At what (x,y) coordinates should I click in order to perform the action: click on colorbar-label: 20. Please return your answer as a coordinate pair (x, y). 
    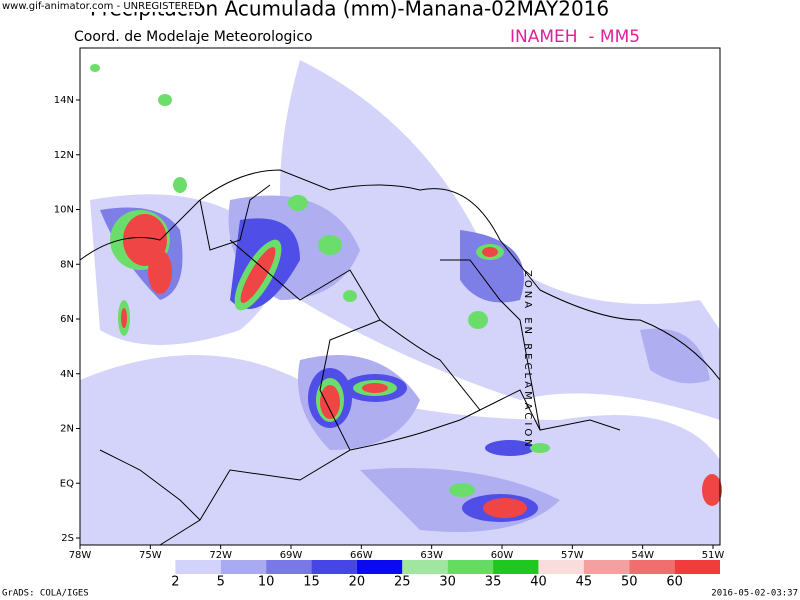
    Looking at the image, I should click on (357, 582).